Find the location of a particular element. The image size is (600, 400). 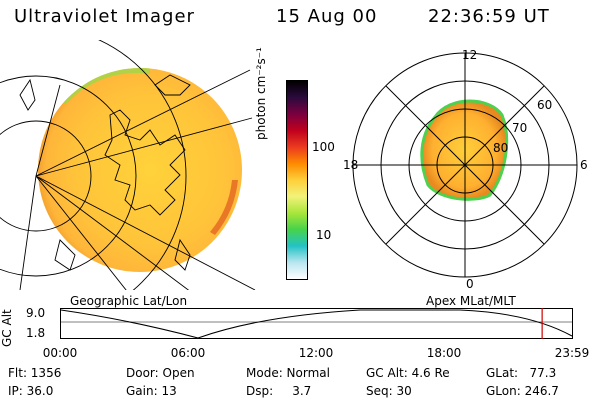

alt-ytick-min: 1.8 is located at coordinates (36, 333).